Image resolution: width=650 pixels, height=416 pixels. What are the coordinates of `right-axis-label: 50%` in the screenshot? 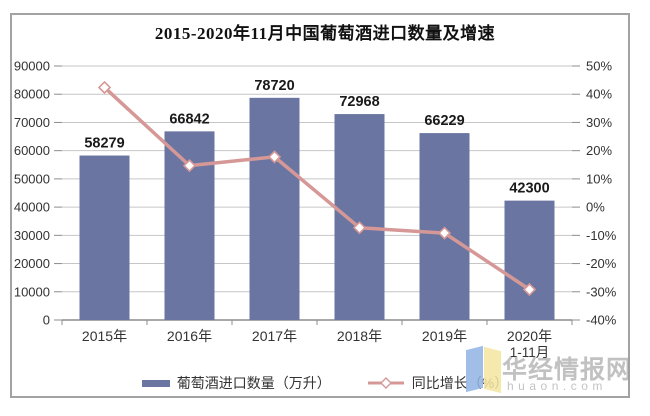 It's located at (599, 66).